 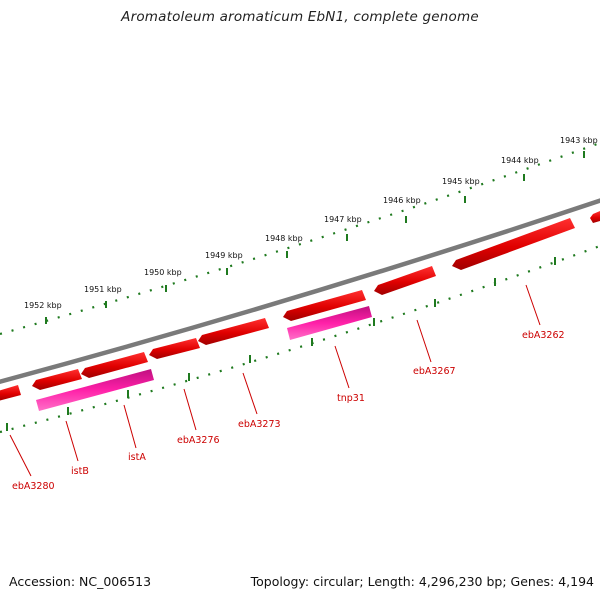 I want to click on gene-arrow-f6, so click(x=114, y=365).